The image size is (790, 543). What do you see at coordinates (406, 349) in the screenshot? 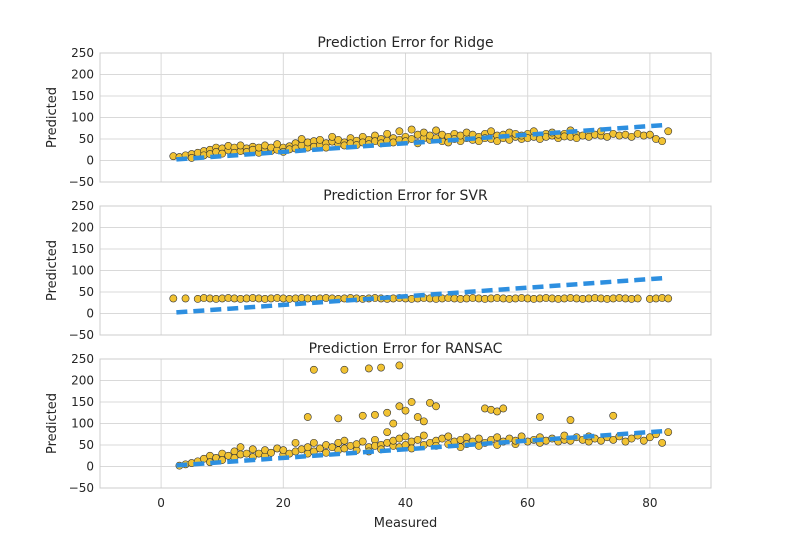
I see `chart-title: Prediction Error for RANSAC` at bounding box center [406, 349].